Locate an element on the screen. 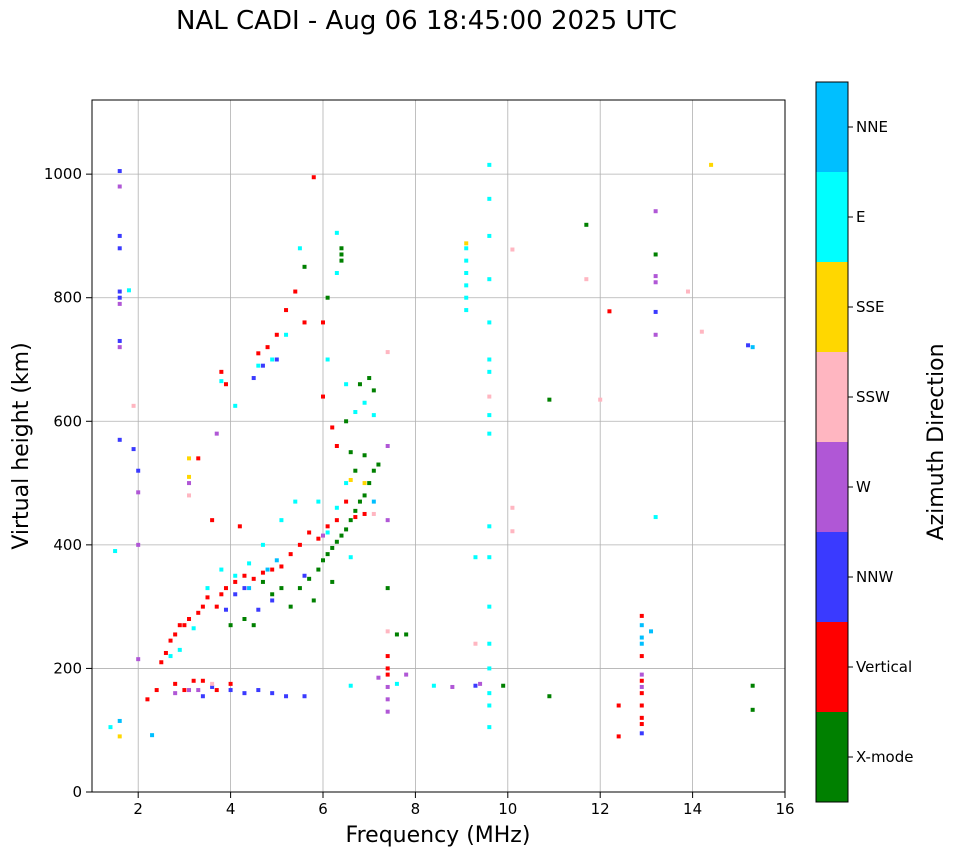 This screenshot has height=857, width=958. y-tick-label: 200 is located at coordinates (67, 668).